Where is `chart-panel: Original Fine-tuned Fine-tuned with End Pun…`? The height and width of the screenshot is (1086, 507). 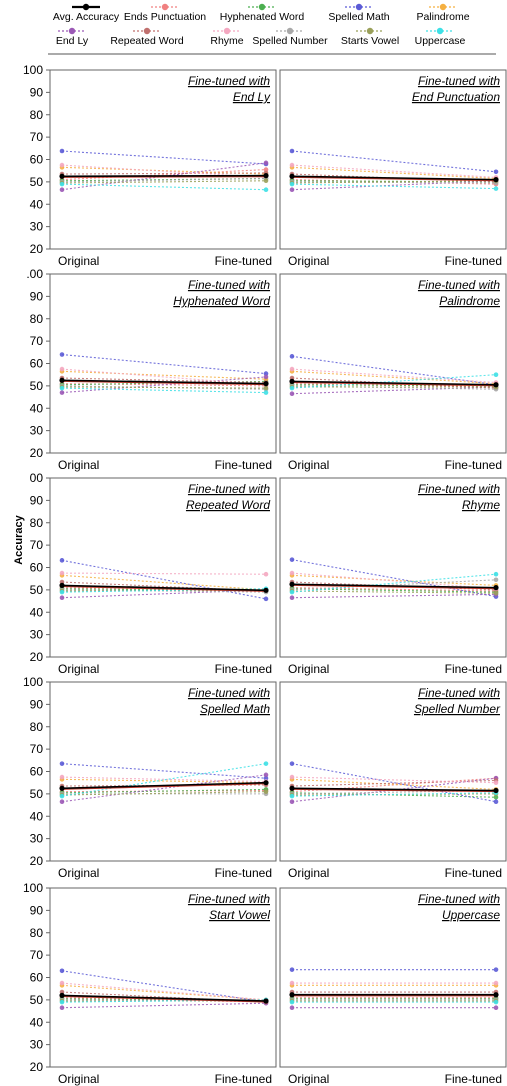
chart-panel: Original Fine-tuned Fine-tuned with End Pun… is located at coordinates (393, 168).